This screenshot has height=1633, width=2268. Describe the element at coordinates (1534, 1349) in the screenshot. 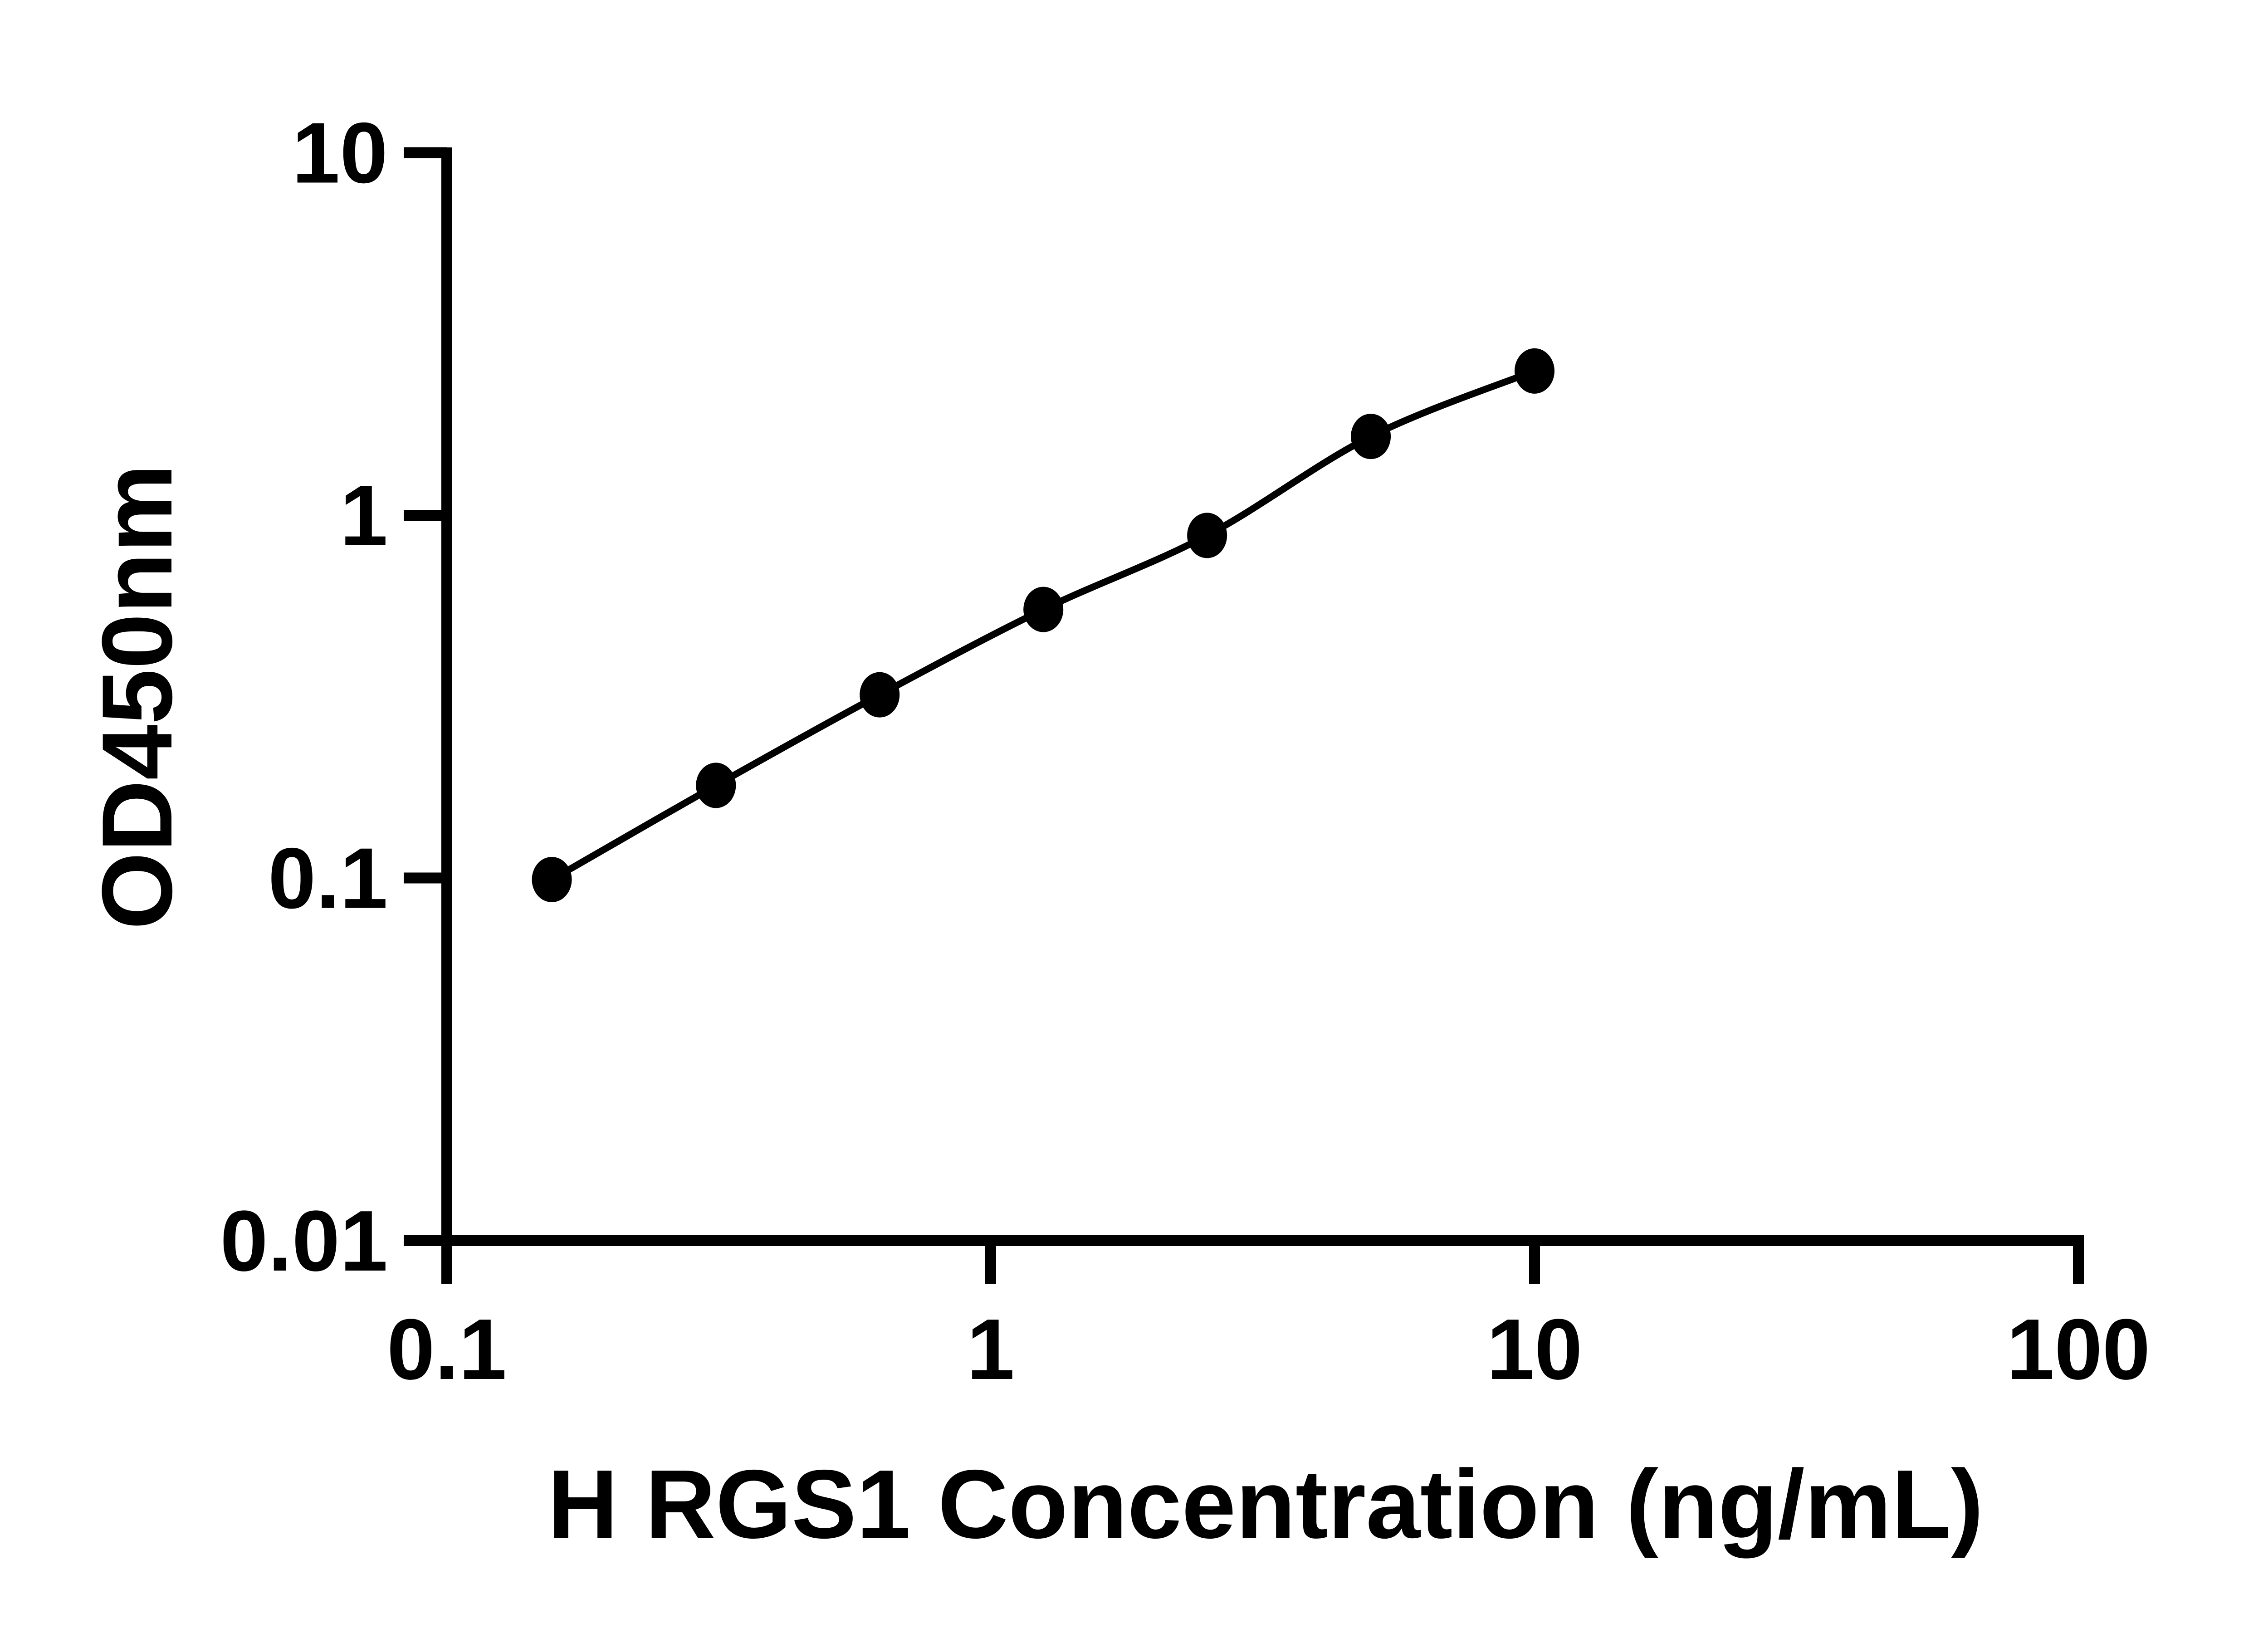

I see `x-tick-label-10: 10` at that location.